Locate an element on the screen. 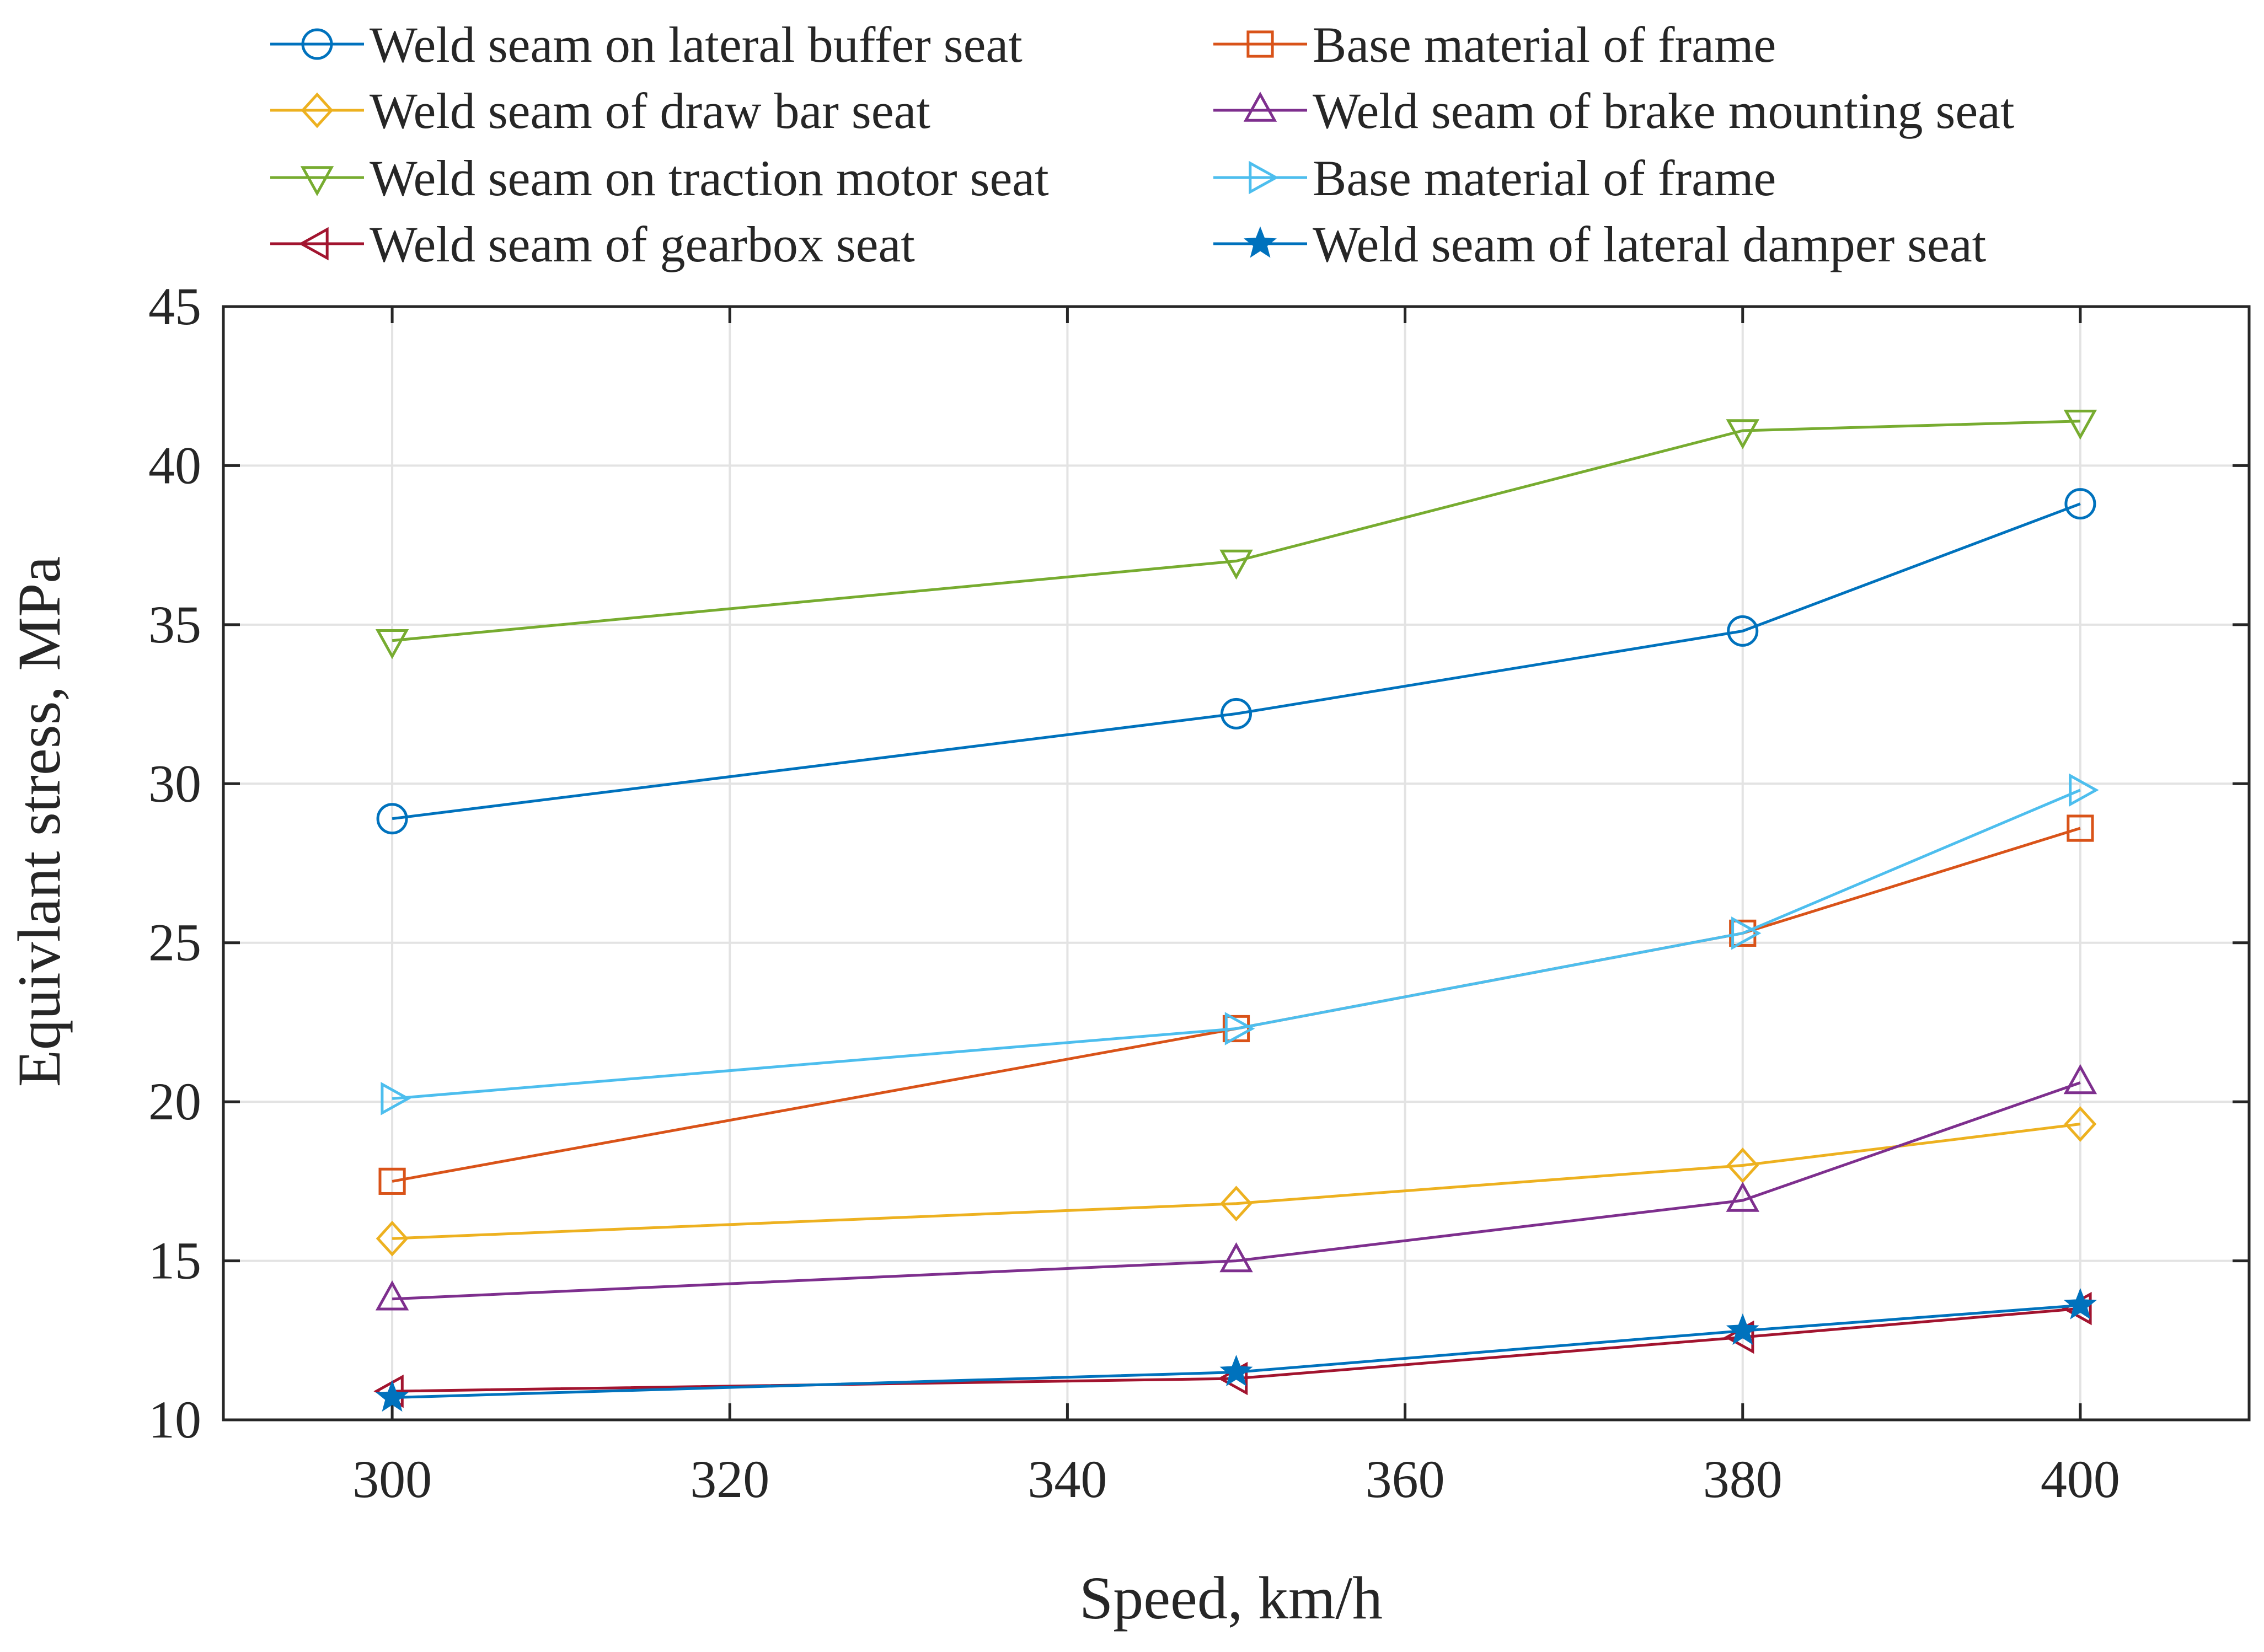  legend-item: Weld seam of gearbox seat is located at coordinates (592, 244).